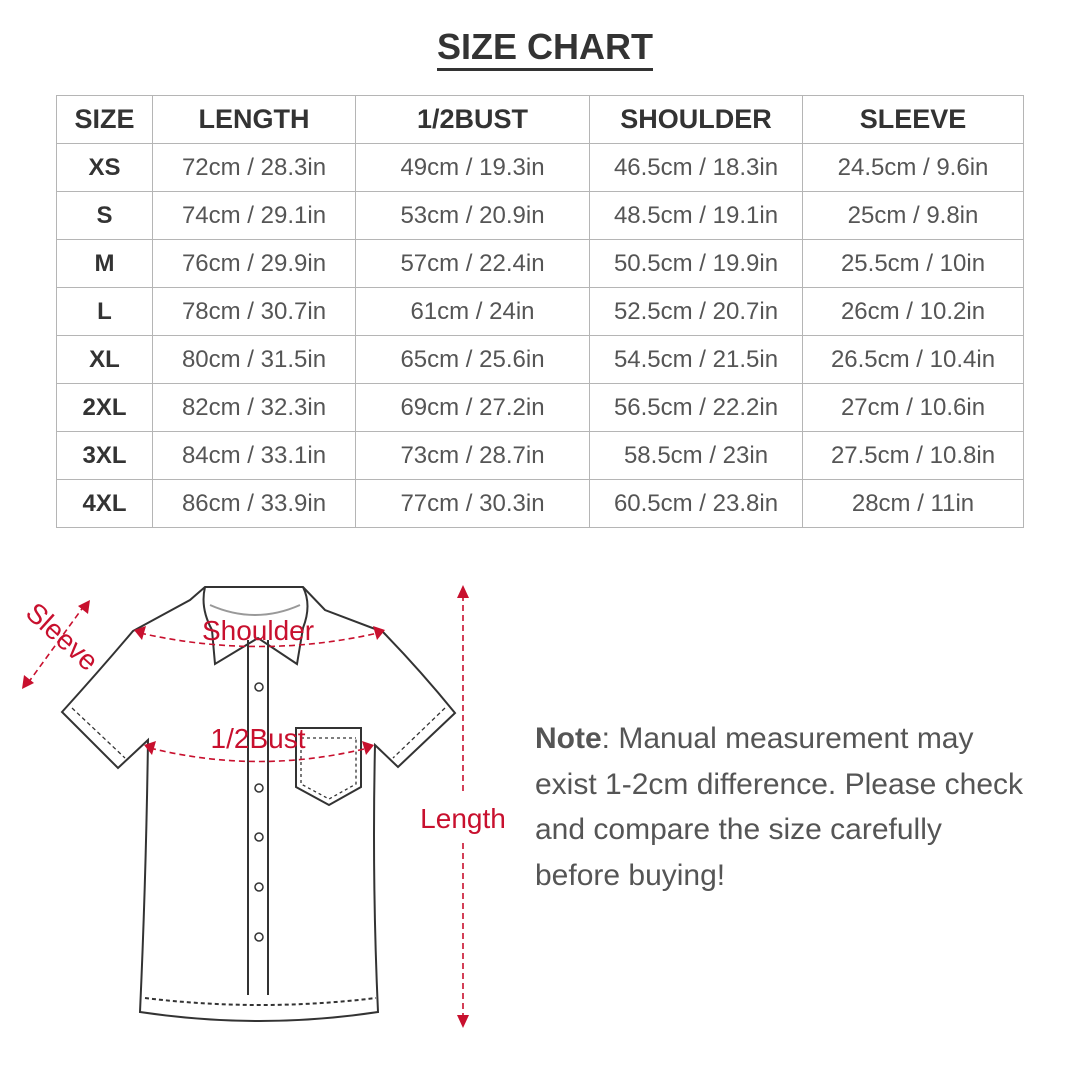 The height and width of the screenshot is (1080, 1080). I want to click on buttons, so click(259, 812).